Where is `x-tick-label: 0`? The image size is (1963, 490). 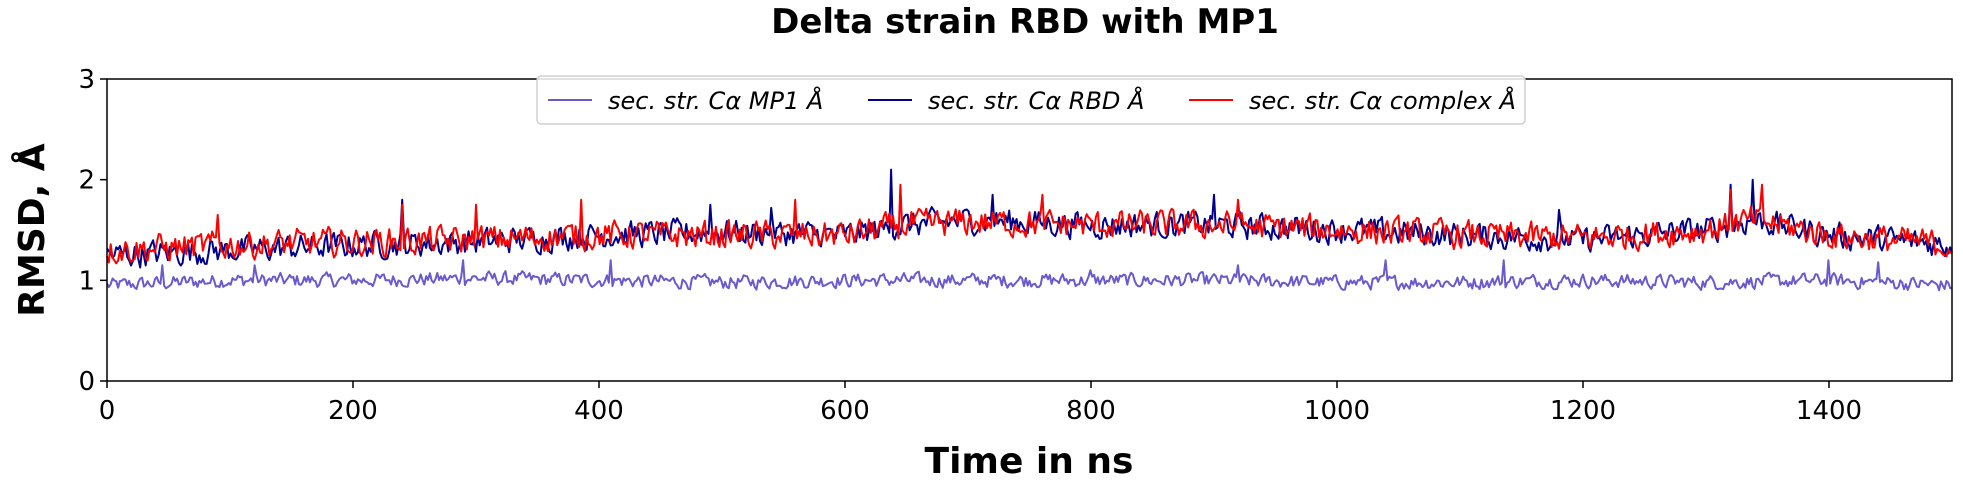
x-tick-label: 0 is located at coordinates (107, 411).